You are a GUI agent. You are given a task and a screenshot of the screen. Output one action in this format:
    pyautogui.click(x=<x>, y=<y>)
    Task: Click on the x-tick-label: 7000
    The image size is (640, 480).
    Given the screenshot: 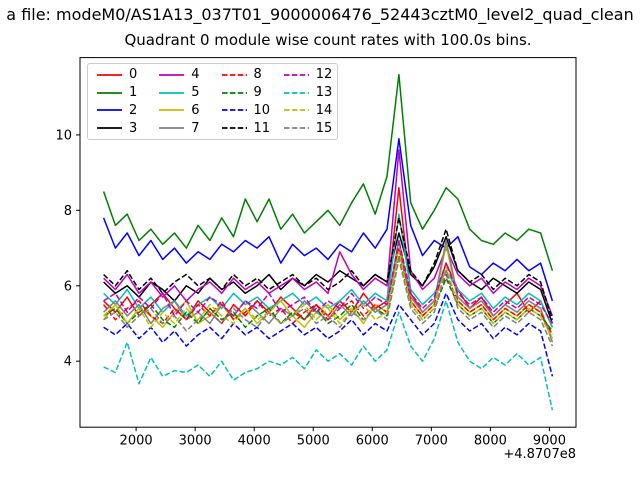 What is the action you would take?
    pyautogui.click(x=431, y=441)
    